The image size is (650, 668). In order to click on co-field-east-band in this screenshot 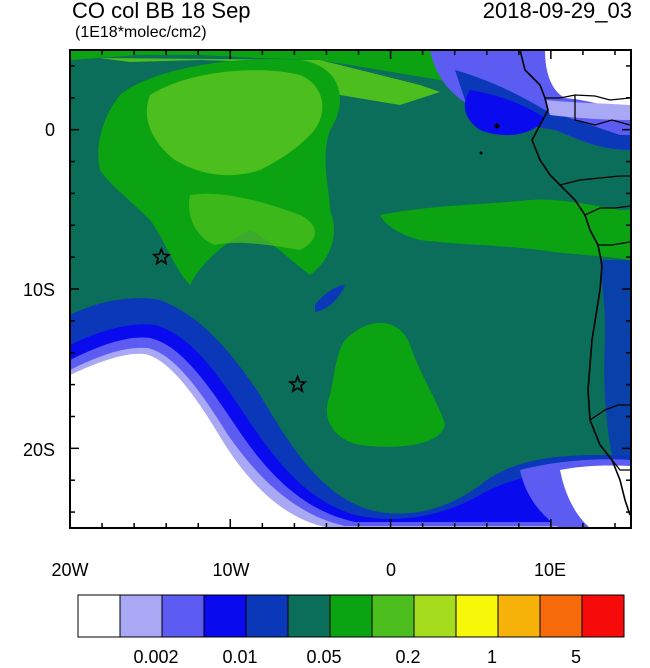, I will do `click(505, 229)`.